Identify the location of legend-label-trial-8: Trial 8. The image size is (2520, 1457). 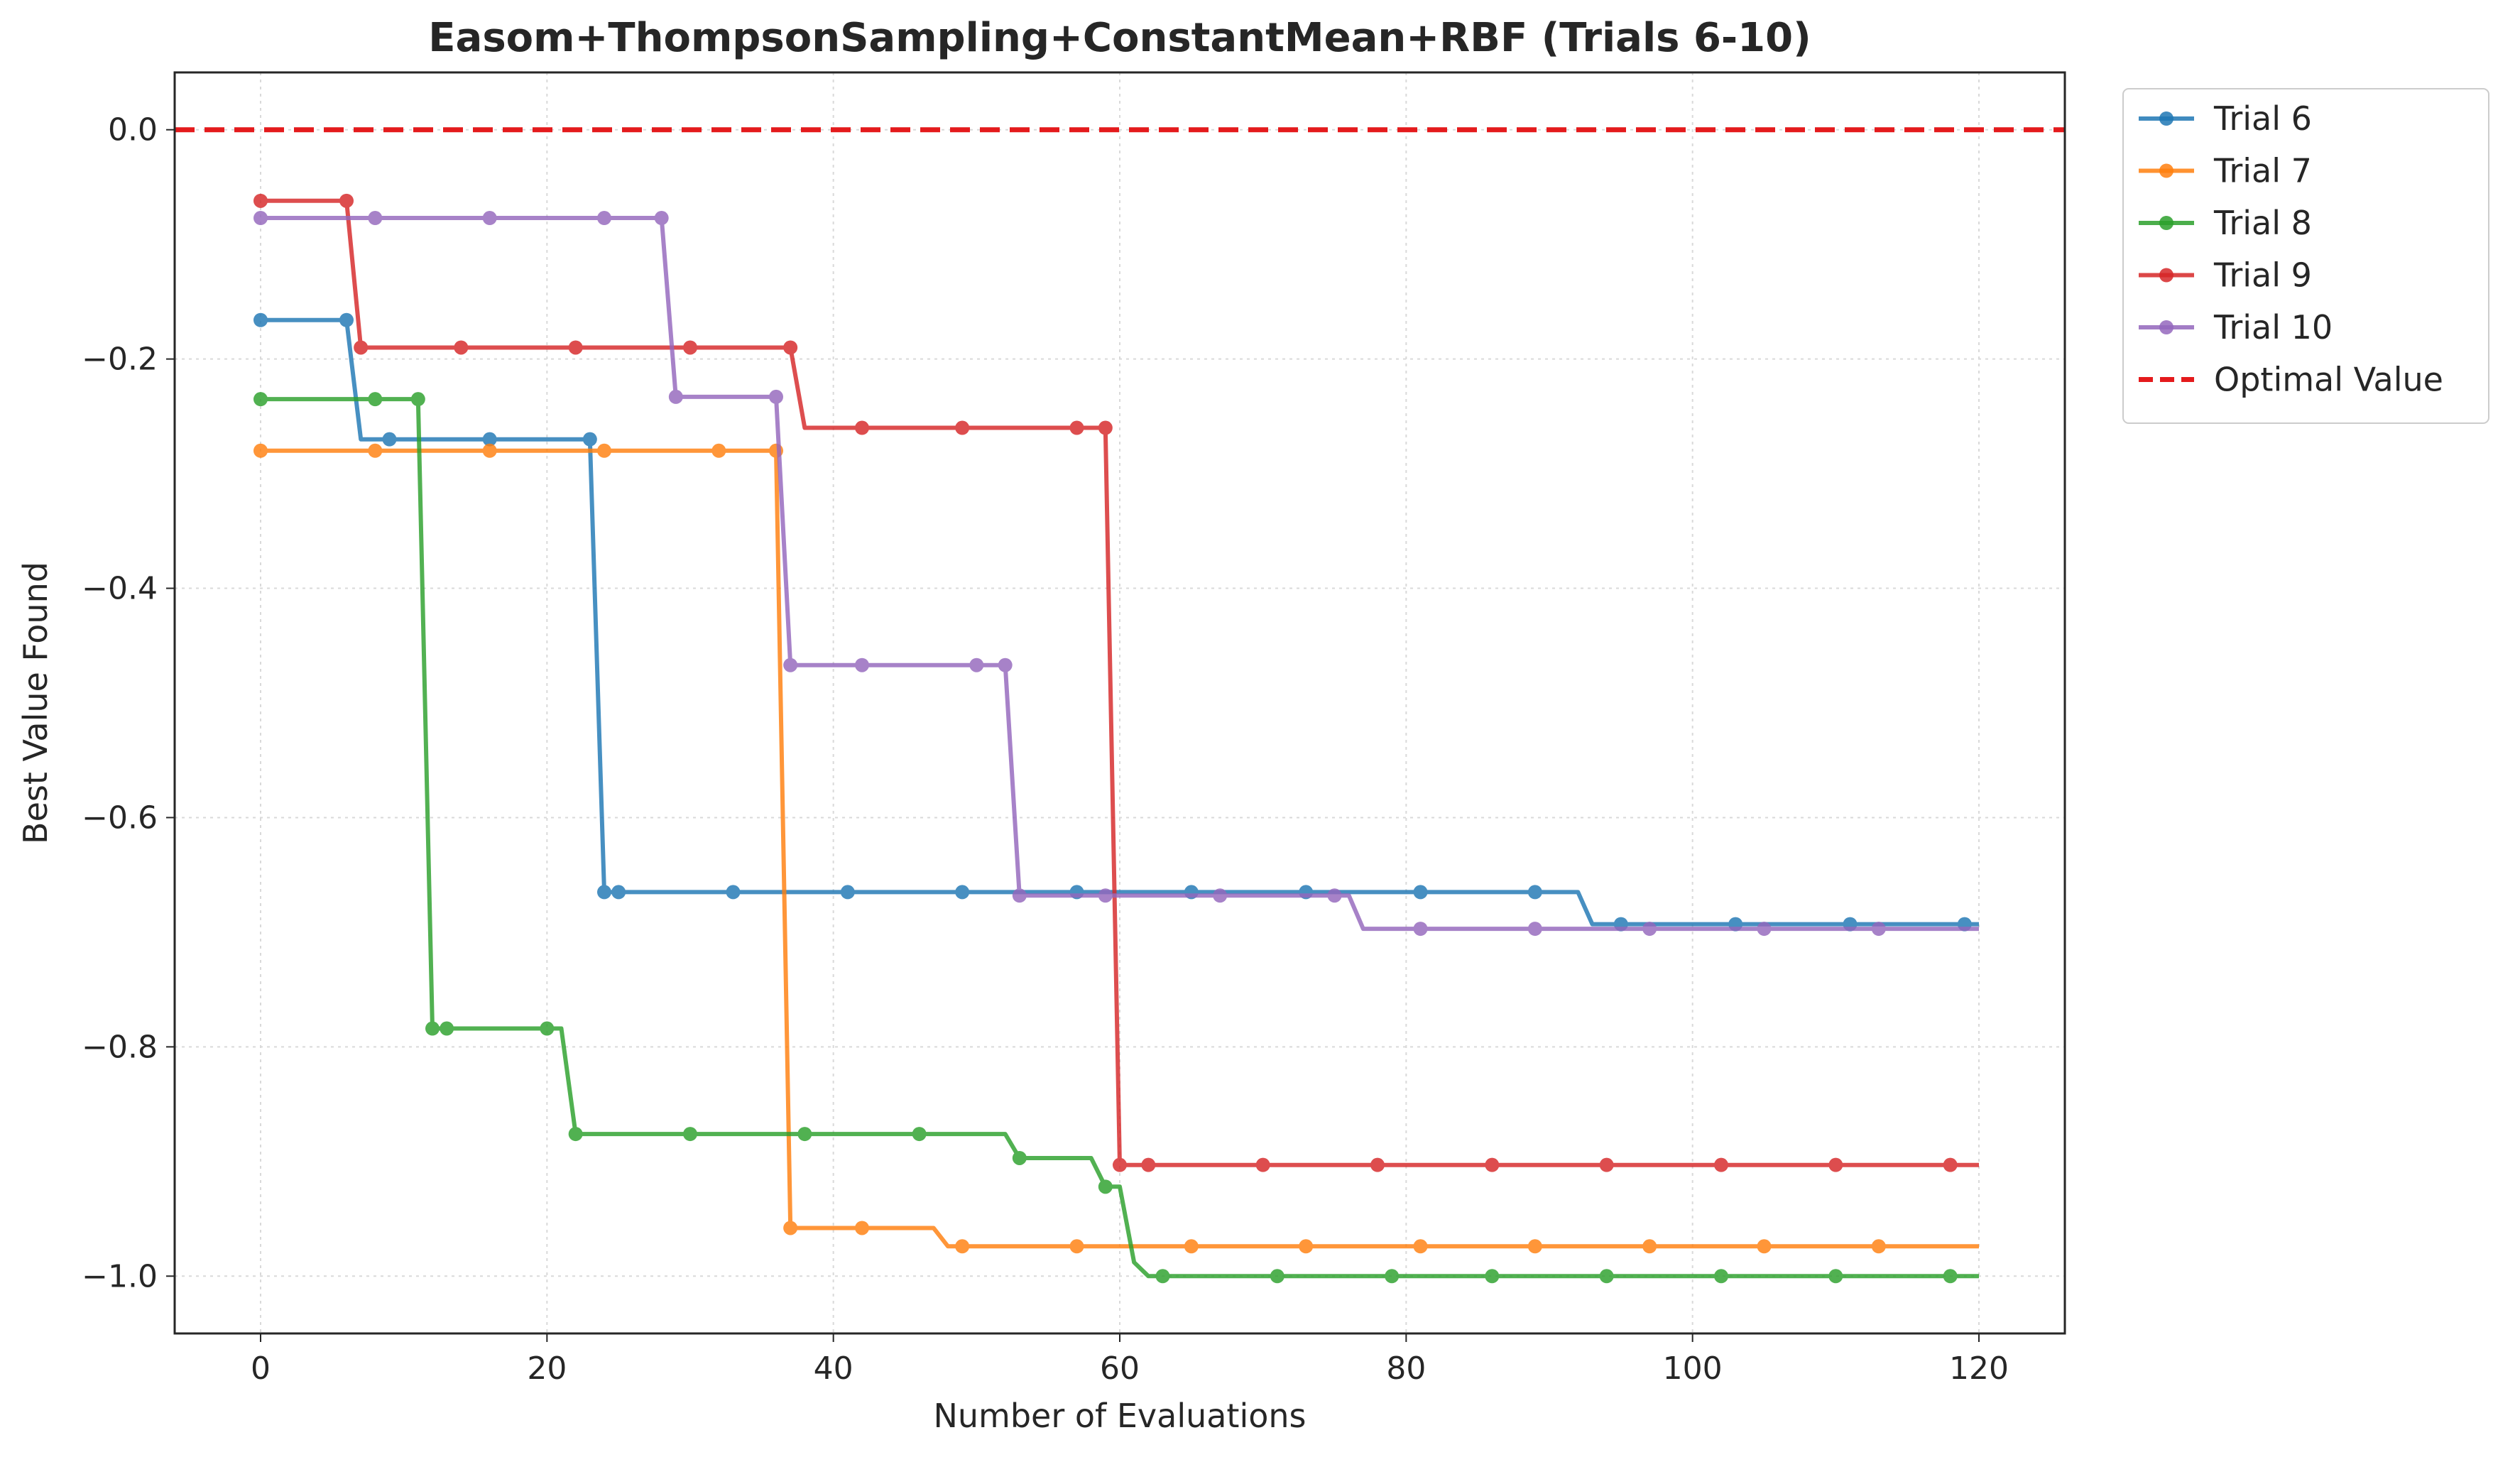
(2262, 223).